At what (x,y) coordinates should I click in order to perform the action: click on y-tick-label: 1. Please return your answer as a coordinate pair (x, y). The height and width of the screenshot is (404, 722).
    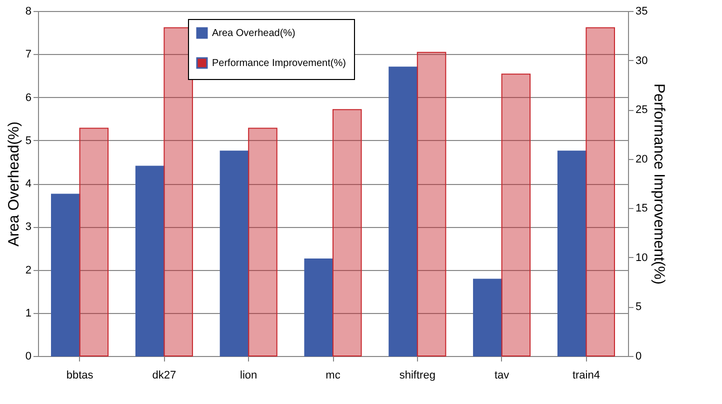
    Looking at the image, I should click on (28, 313).